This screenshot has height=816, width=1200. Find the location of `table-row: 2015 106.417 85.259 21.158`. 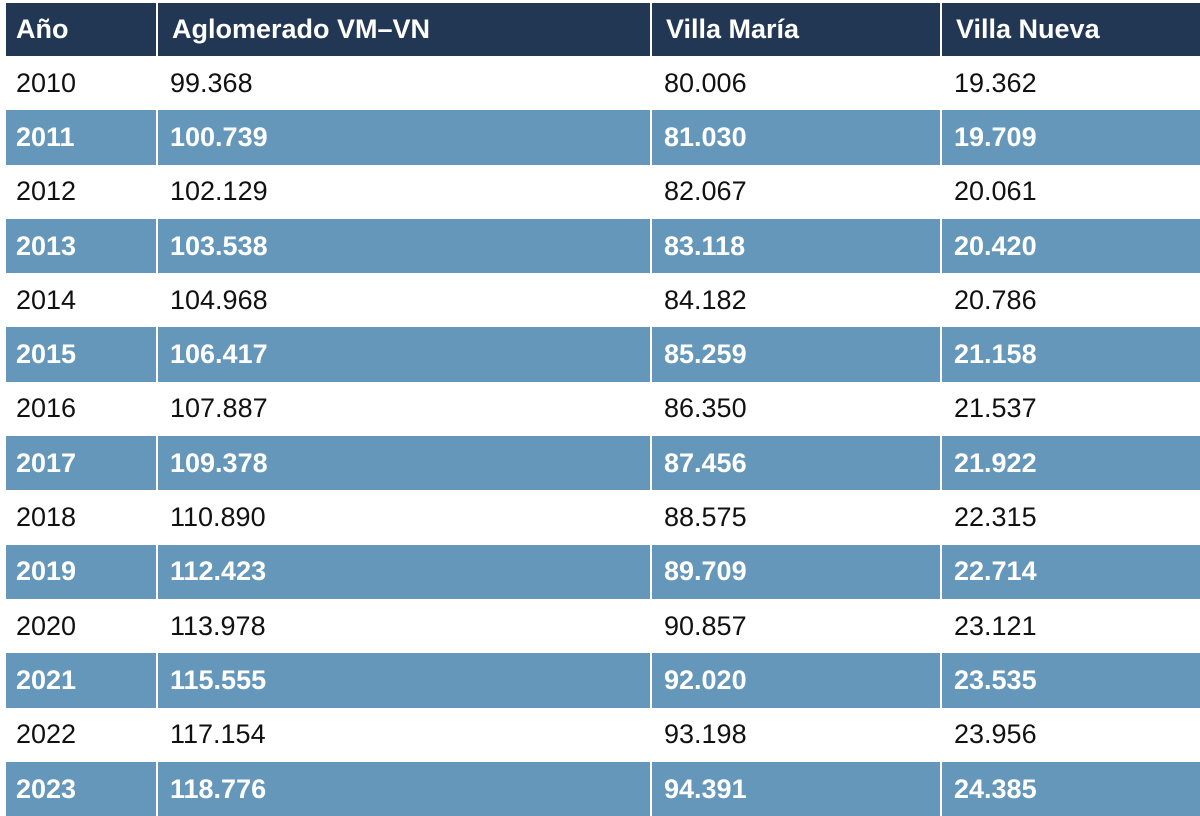

table-row: 2015 106.417 85.259 21.158 is located at coordinates (603, 354).